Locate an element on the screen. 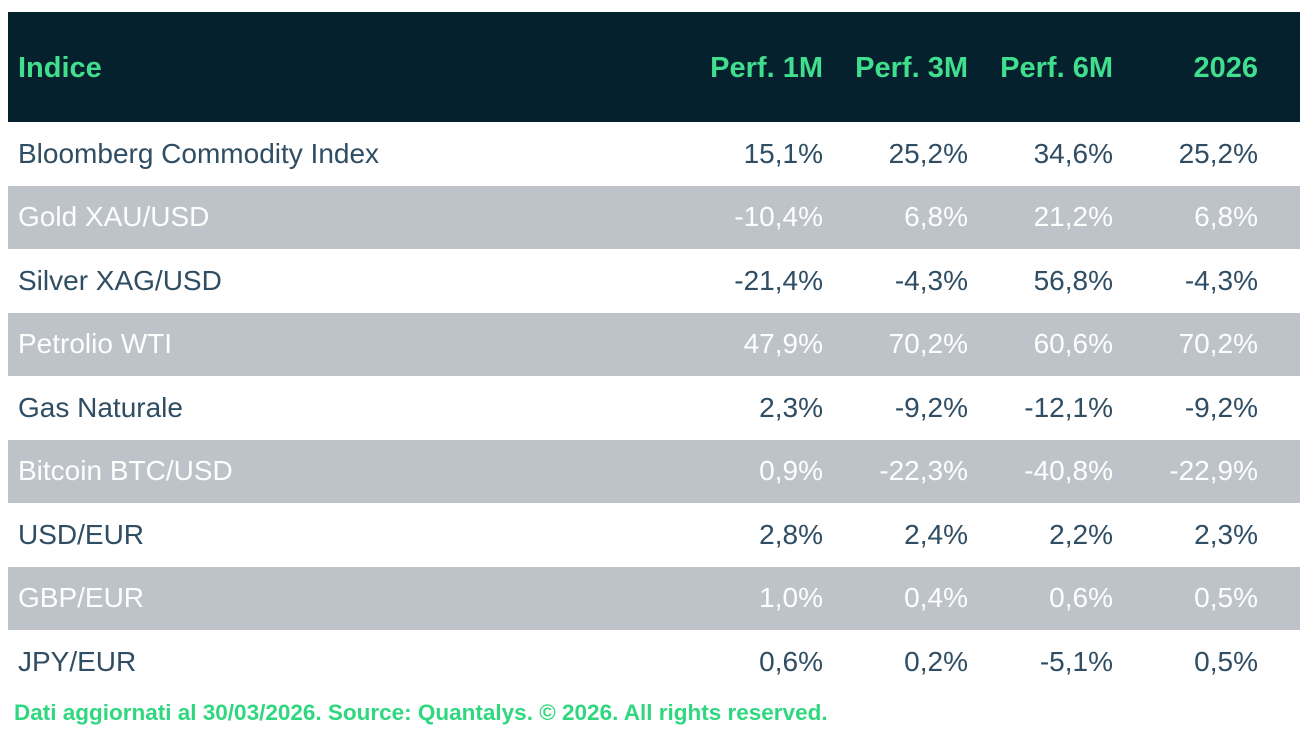  header-col-2026: 2026 is located at coordinates (1225, 67).